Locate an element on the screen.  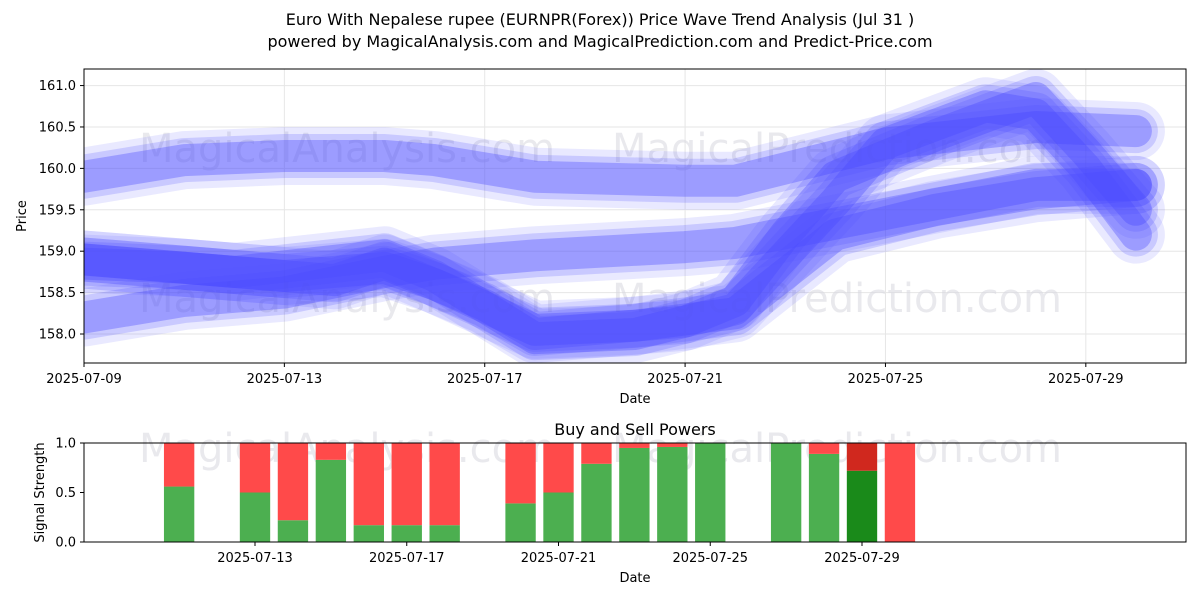
y-tick-label: 159.5 is located at coordinates (57, 210).